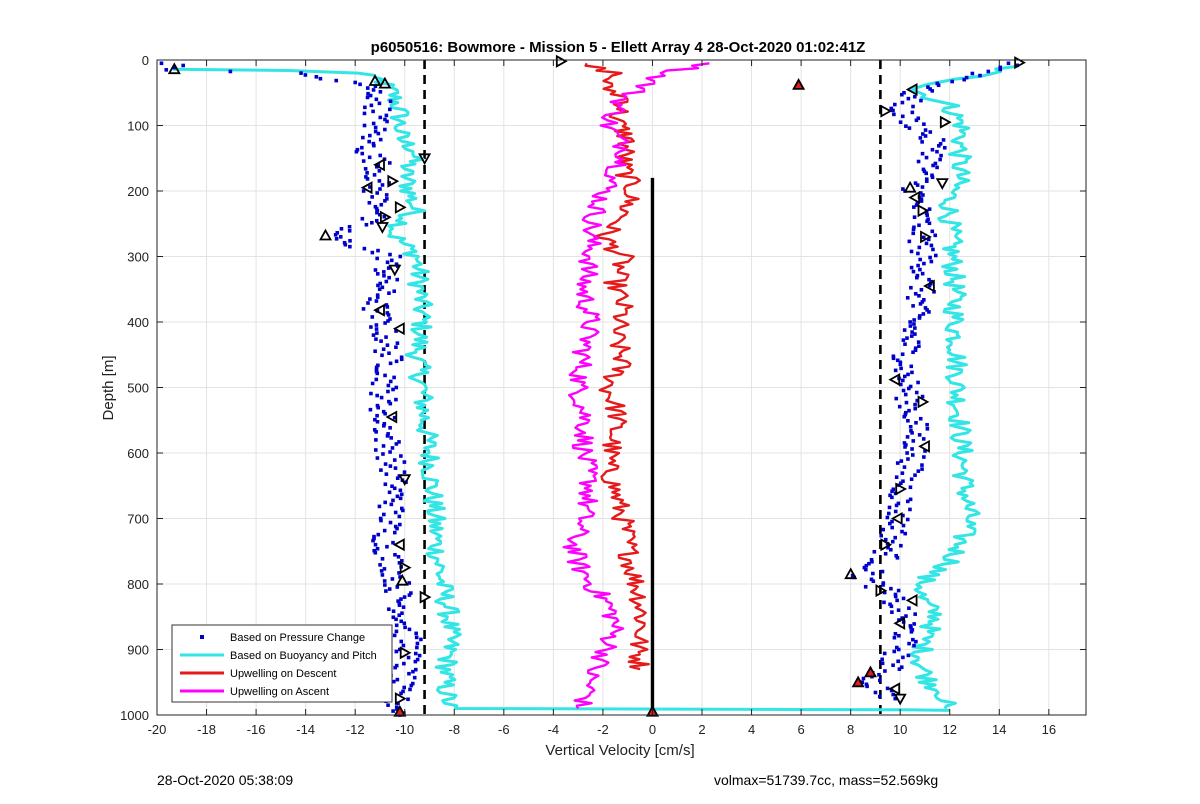 Image resolution: width=1200 pixels, height=804 pixels. I want to click on x-tick-label: 6, so click(800, 729).